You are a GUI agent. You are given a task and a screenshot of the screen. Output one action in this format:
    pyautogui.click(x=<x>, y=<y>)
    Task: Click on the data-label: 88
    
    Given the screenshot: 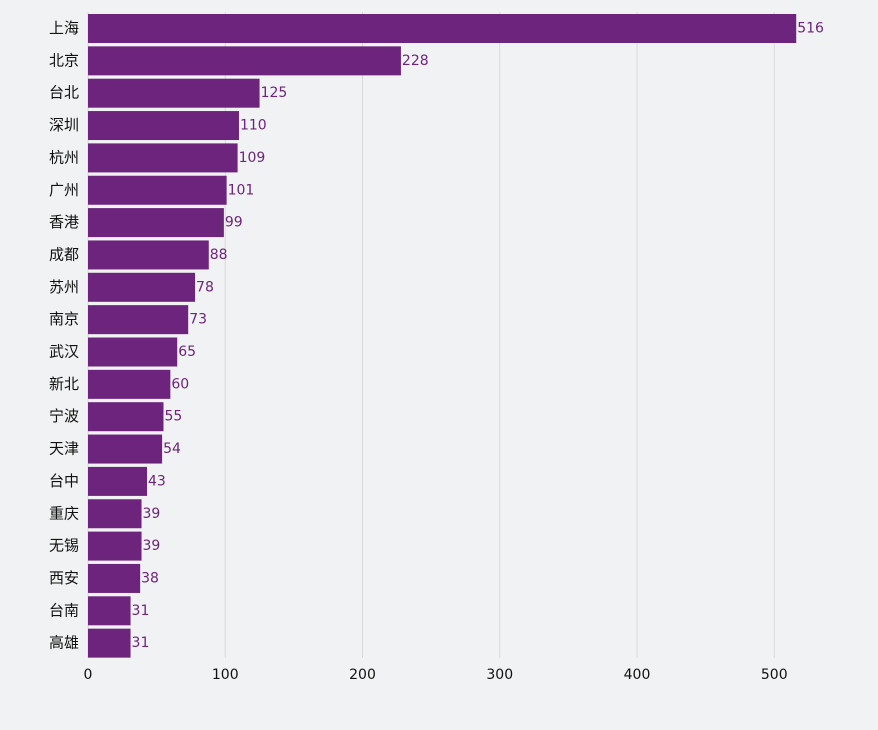 What is the action you would take?
    pyautogui.click(x=219, y=255)
    